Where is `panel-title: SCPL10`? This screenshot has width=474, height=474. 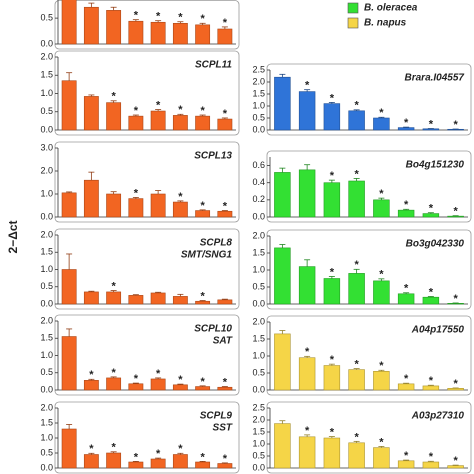
panel-title: SCPL10 is located at coordinates (213, 329).